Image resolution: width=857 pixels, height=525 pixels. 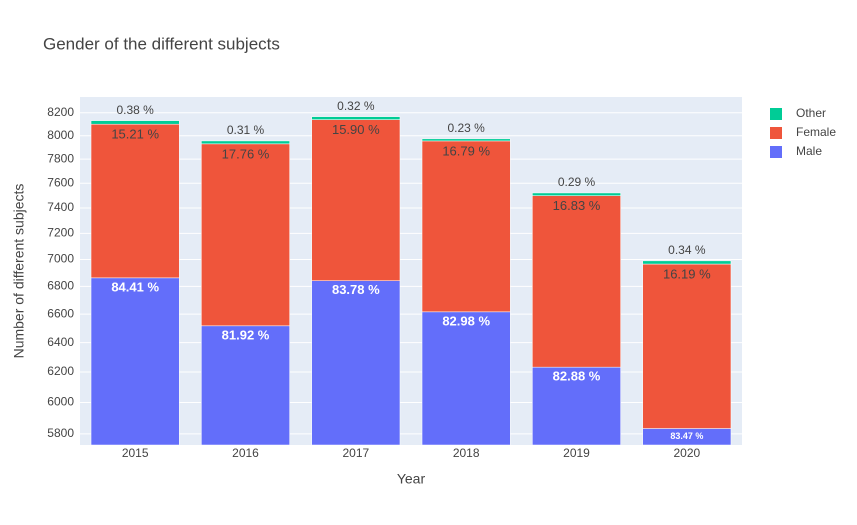 I want to click on x-axis-title: Year, so click(x=411, y=479).